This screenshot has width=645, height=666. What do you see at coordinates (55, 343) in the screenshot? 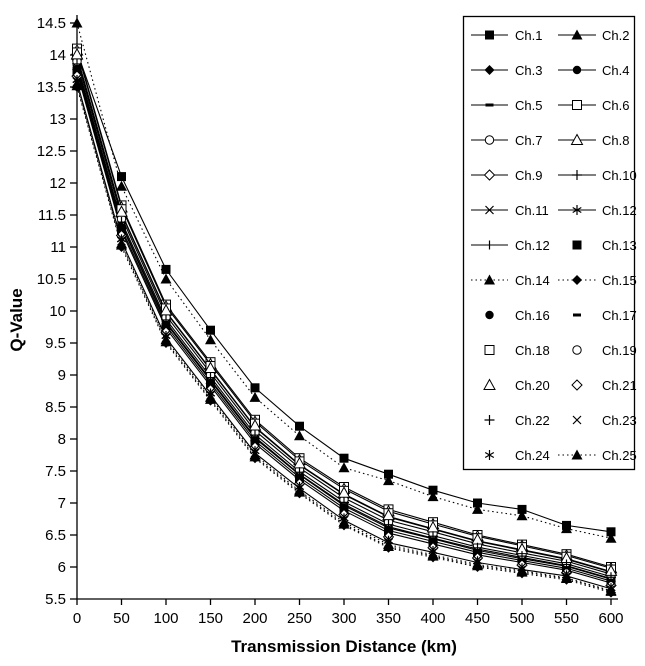
I see `y-tick-label: 9.5` at bounding box center [55, 343].